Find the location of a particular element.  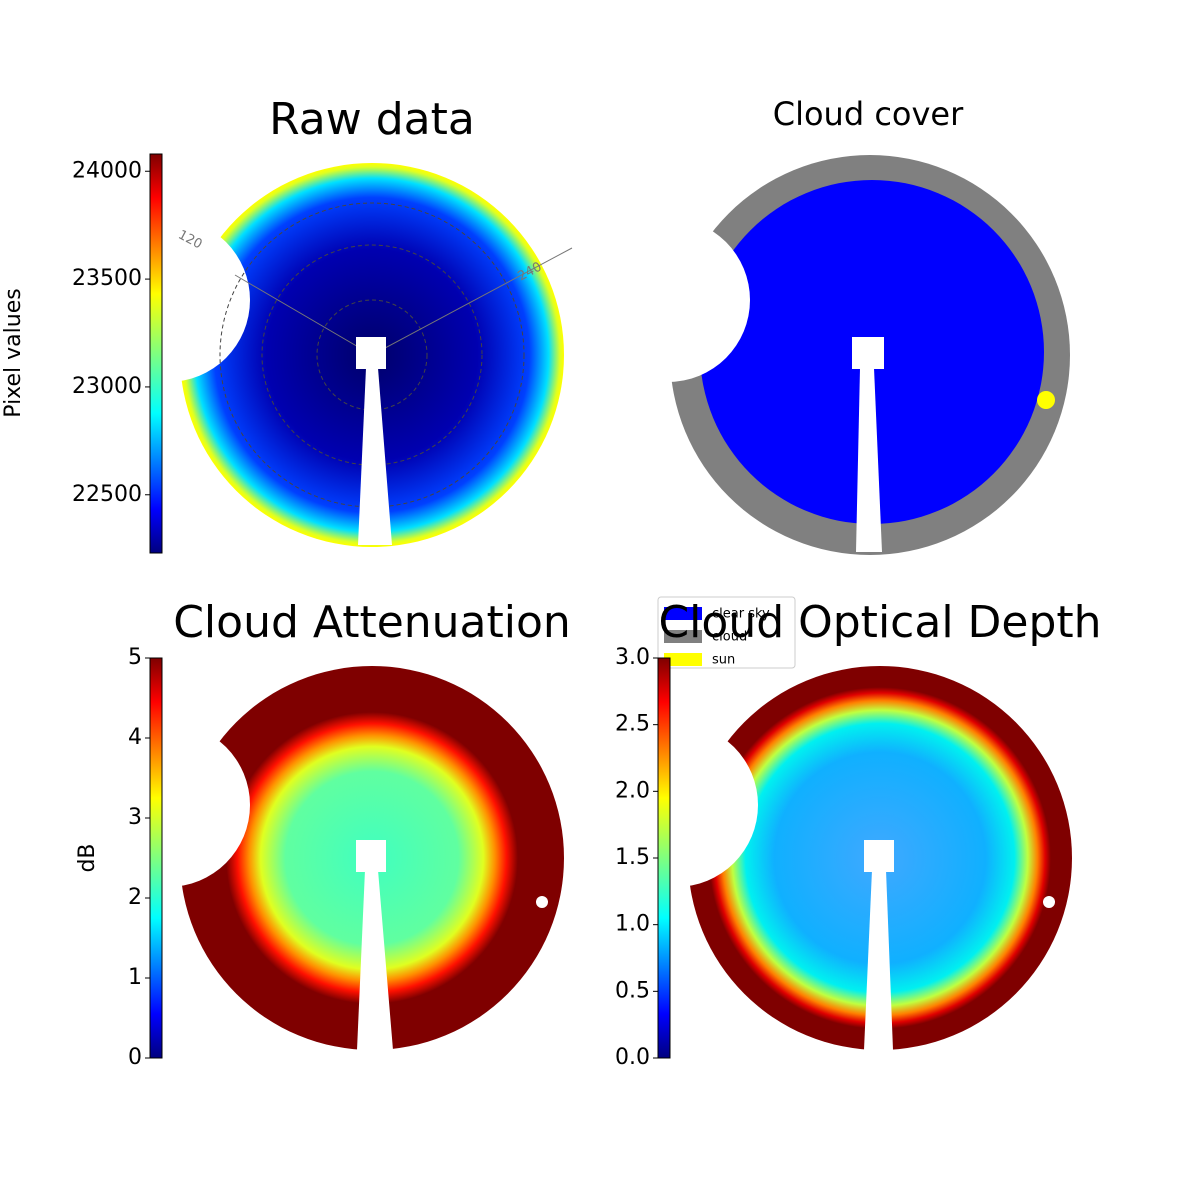

y-tick-label: 1 is located at coordinates (135, 977).